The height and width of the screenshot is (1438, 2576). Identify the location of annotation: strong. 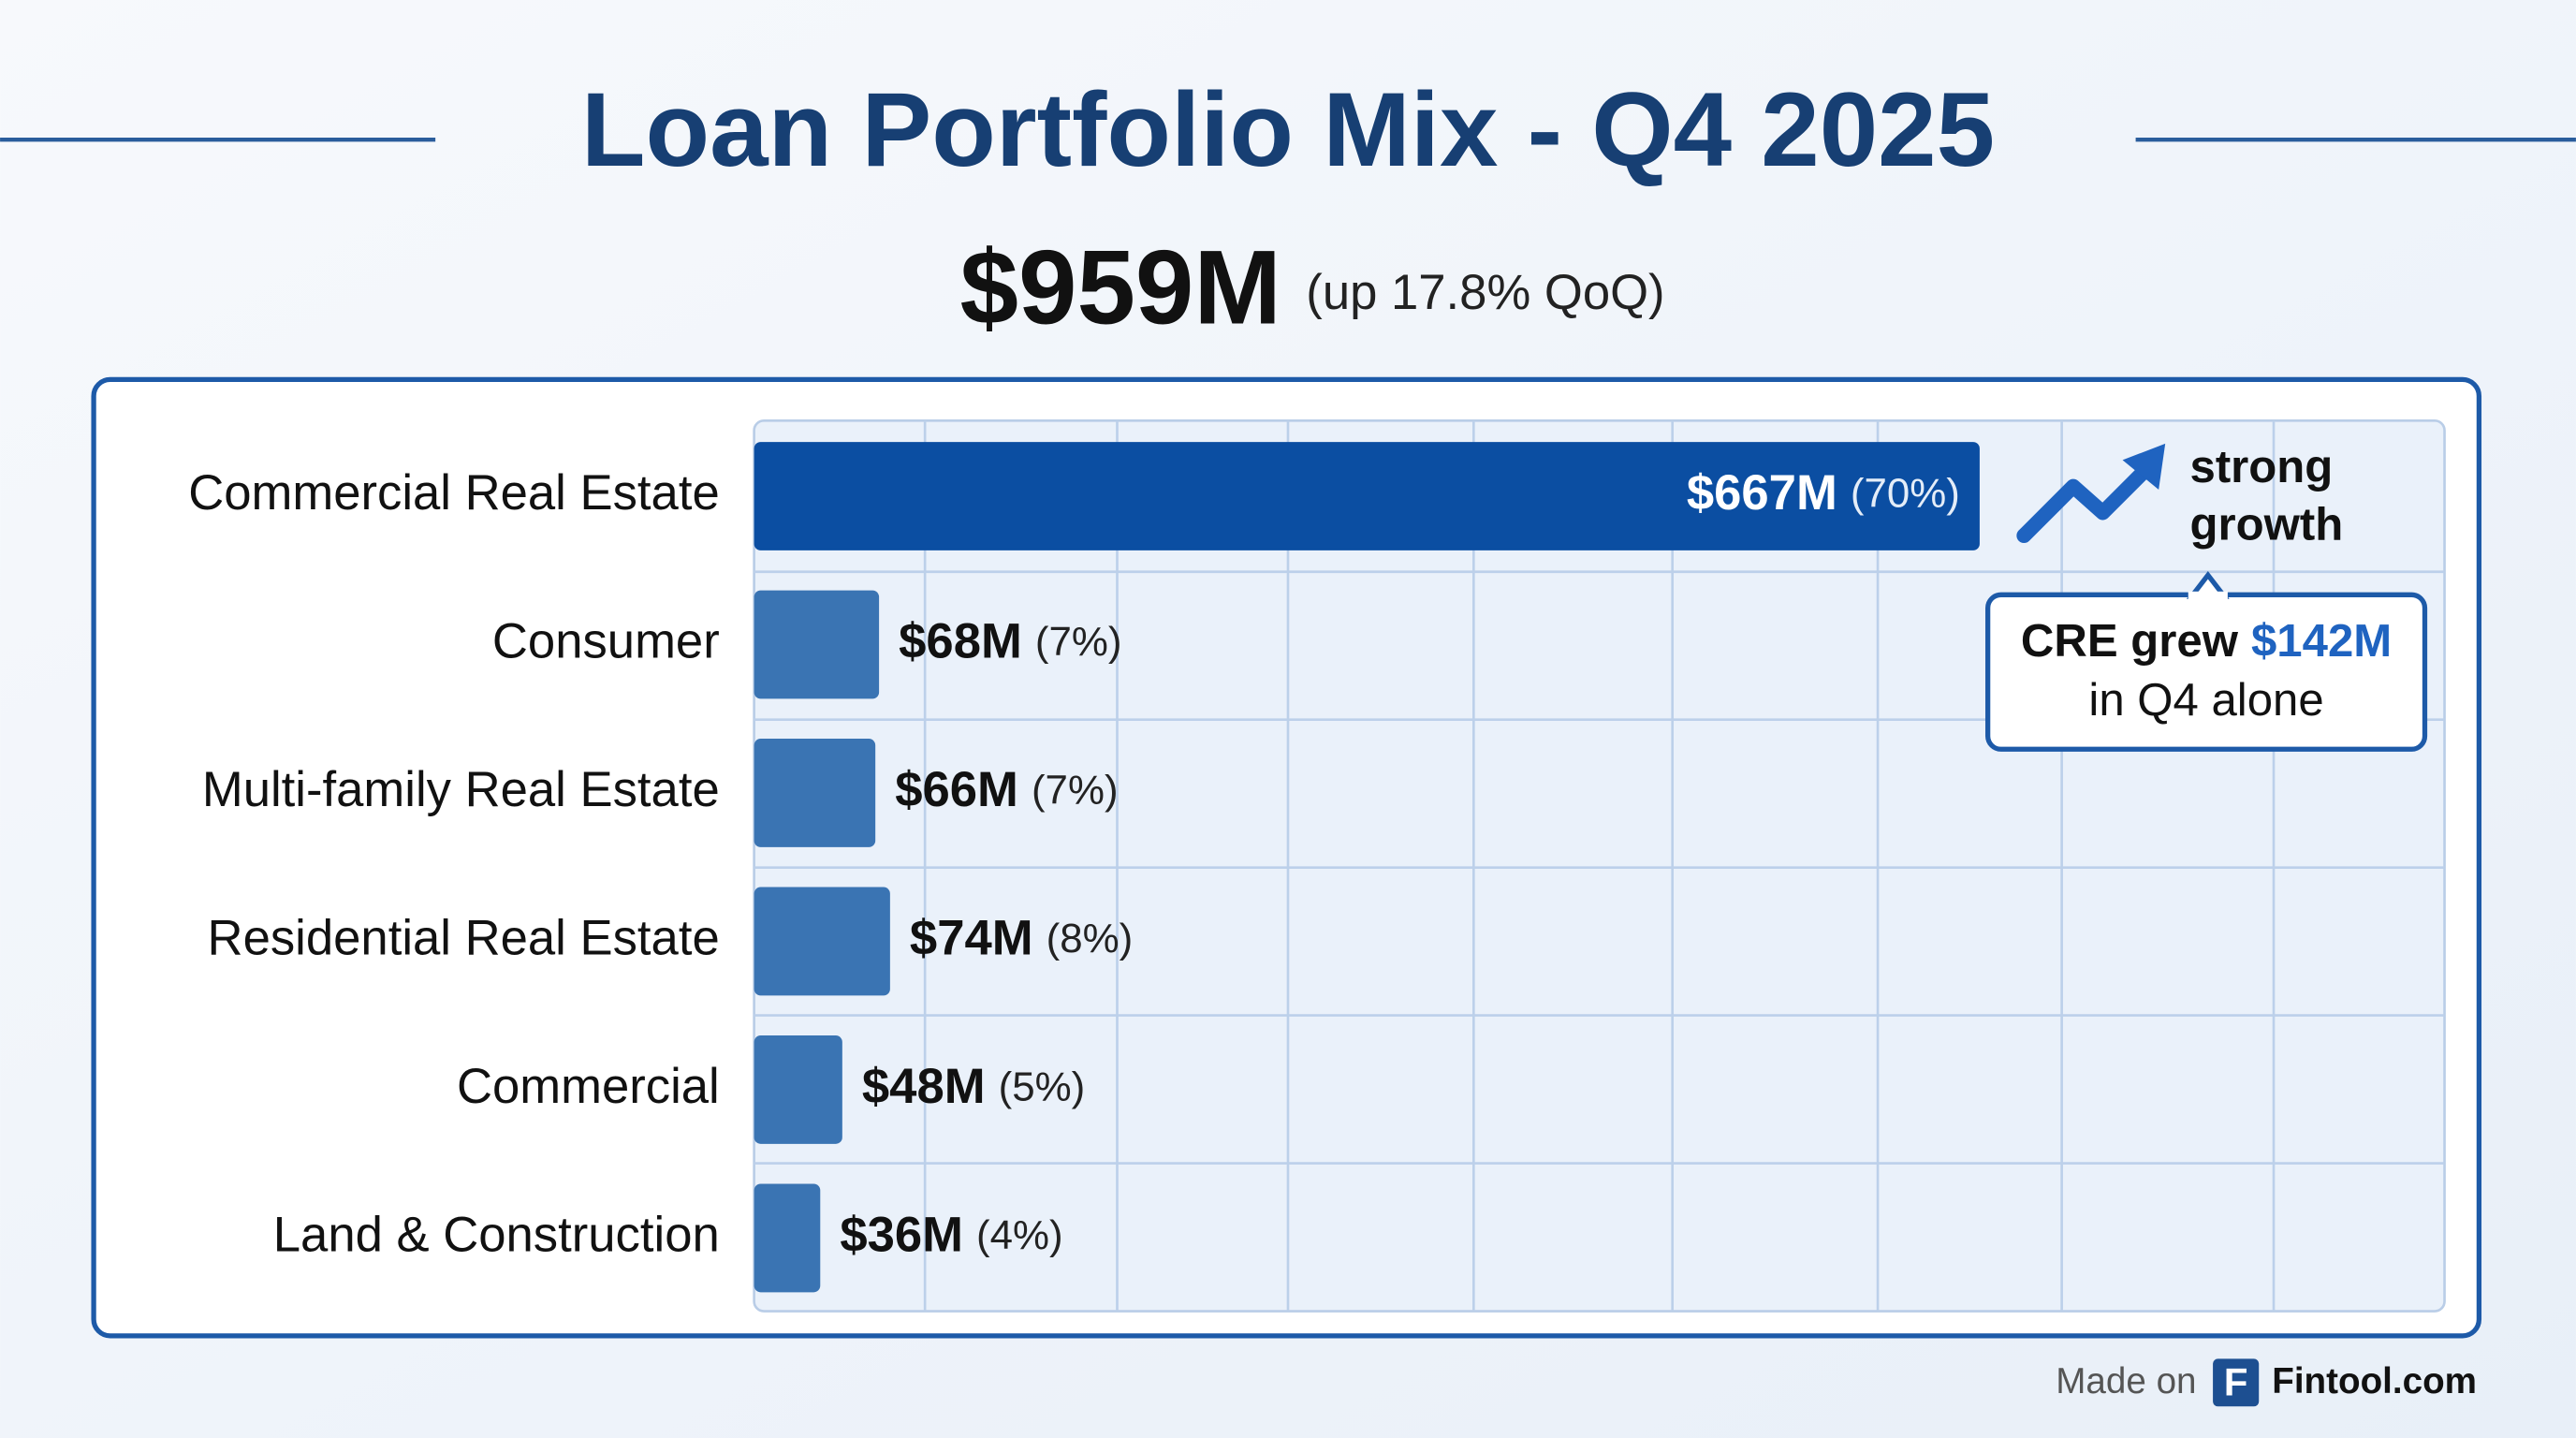
(2262, 467).